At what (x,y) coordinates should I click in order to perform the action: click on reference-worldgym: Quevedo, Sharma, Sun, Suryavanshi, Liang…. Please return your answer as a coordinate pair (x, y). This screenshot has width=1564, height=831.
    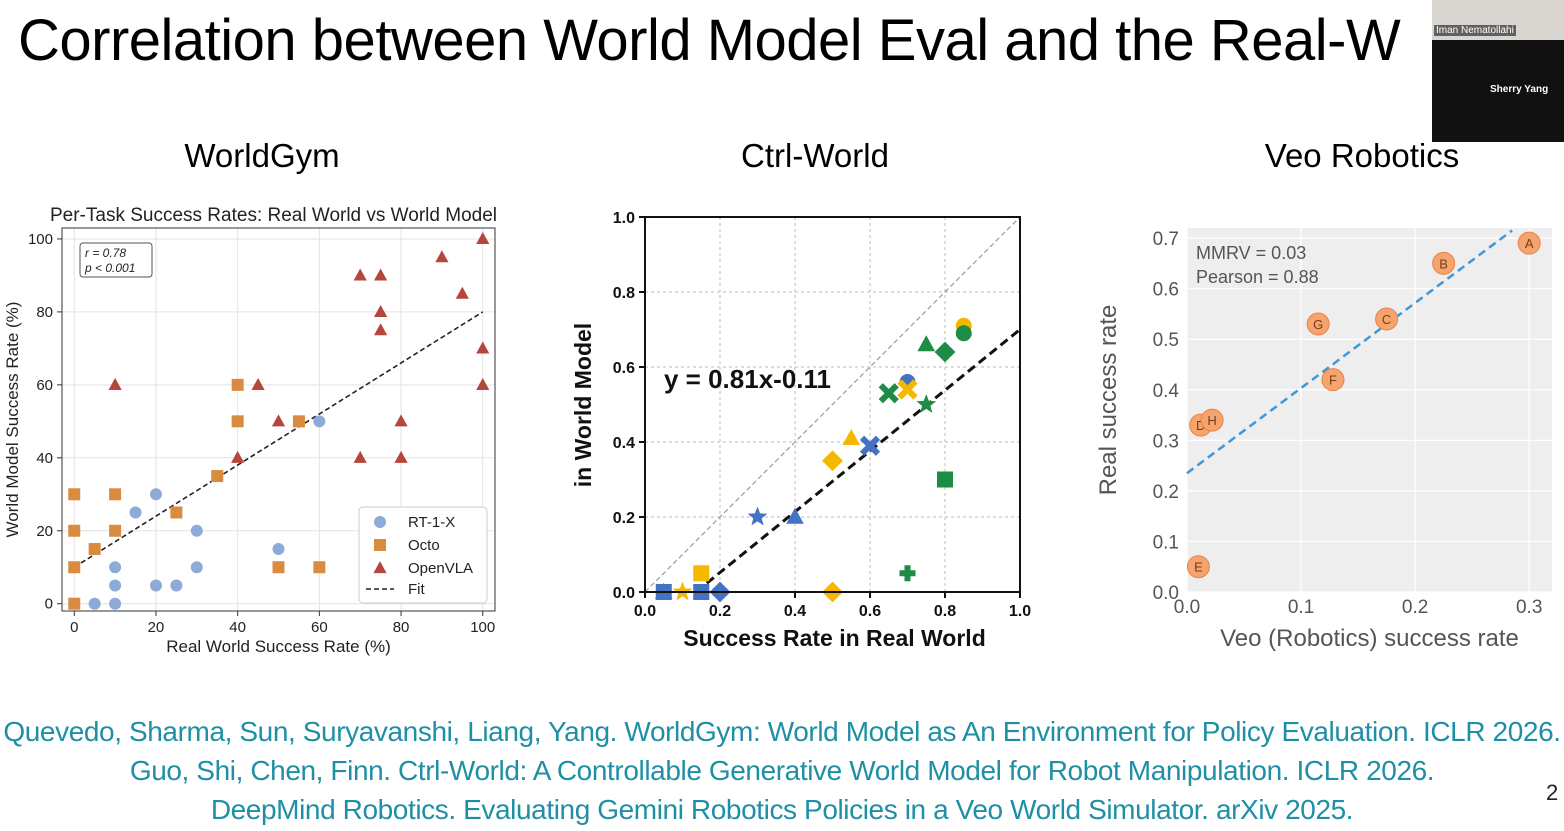
    Looking at the image, I should click on (782, 731).